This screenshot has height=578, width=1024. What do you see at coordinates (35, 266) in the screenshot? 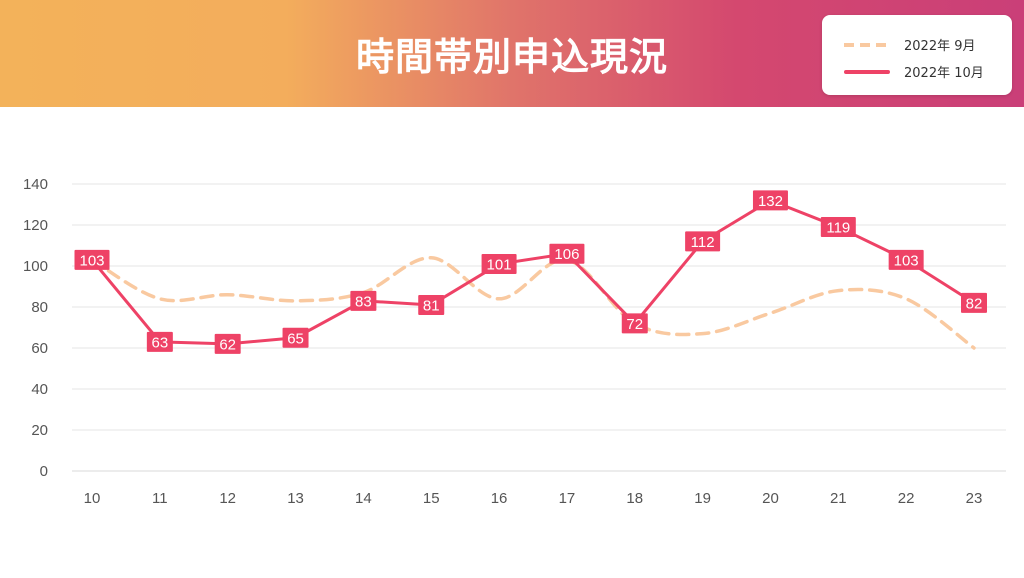
I see `y-tick-label: 100` at bounding box center [35, 266].